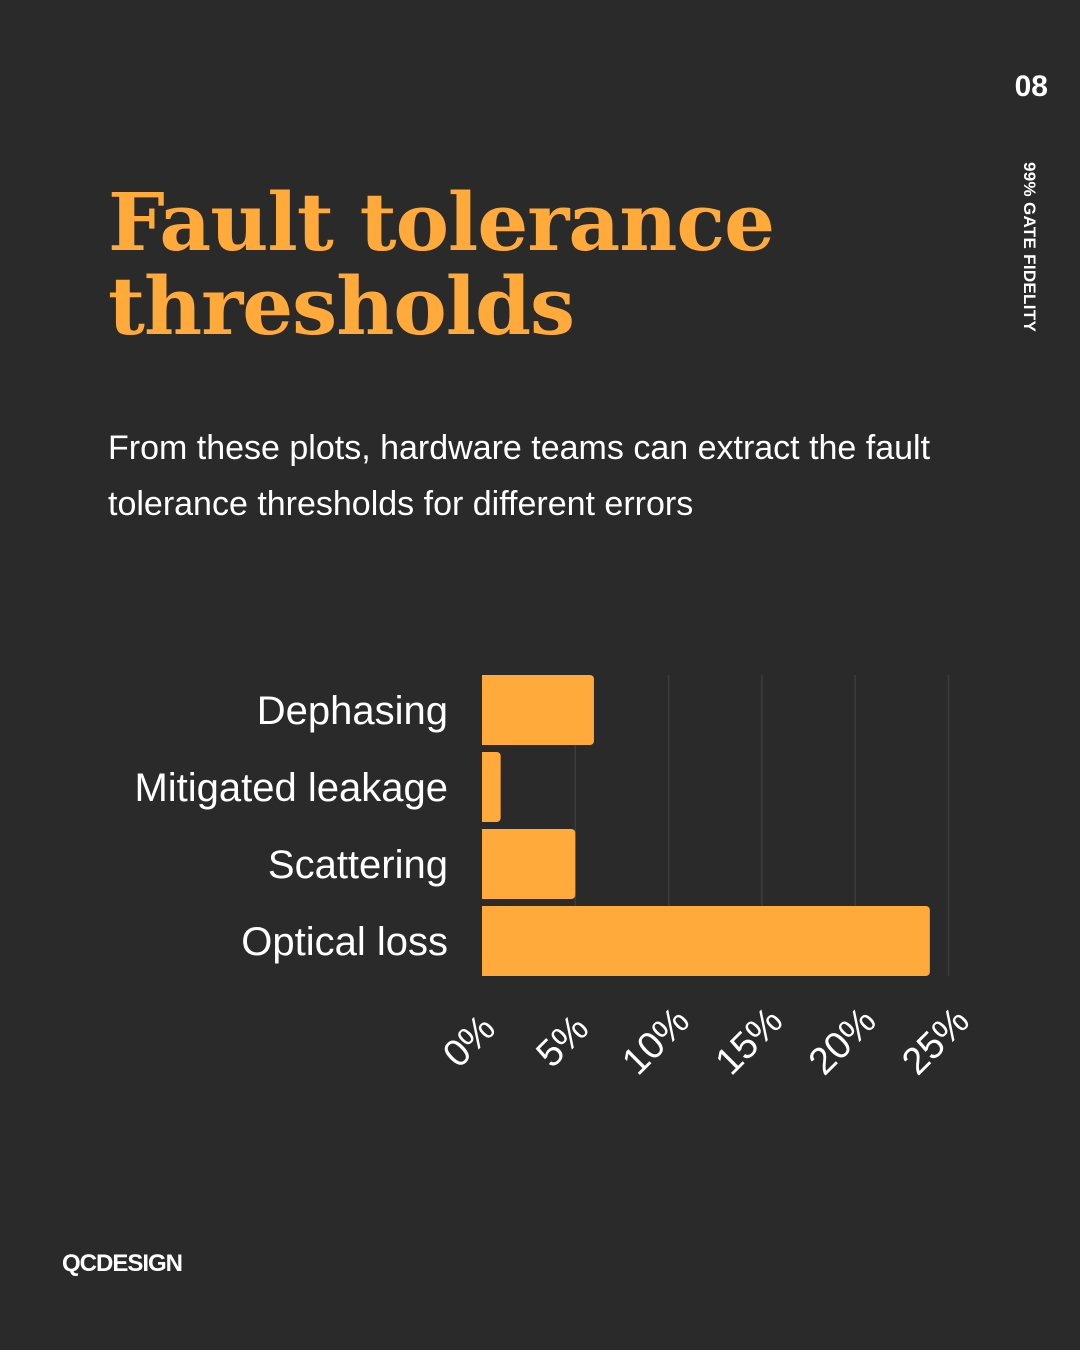 Image resolution: width=1080 pixels, height=1350 pixels. Describe the element at coordinates (563, 1041) in the screenshot. I see `x-tick-label: 5%` at that location.